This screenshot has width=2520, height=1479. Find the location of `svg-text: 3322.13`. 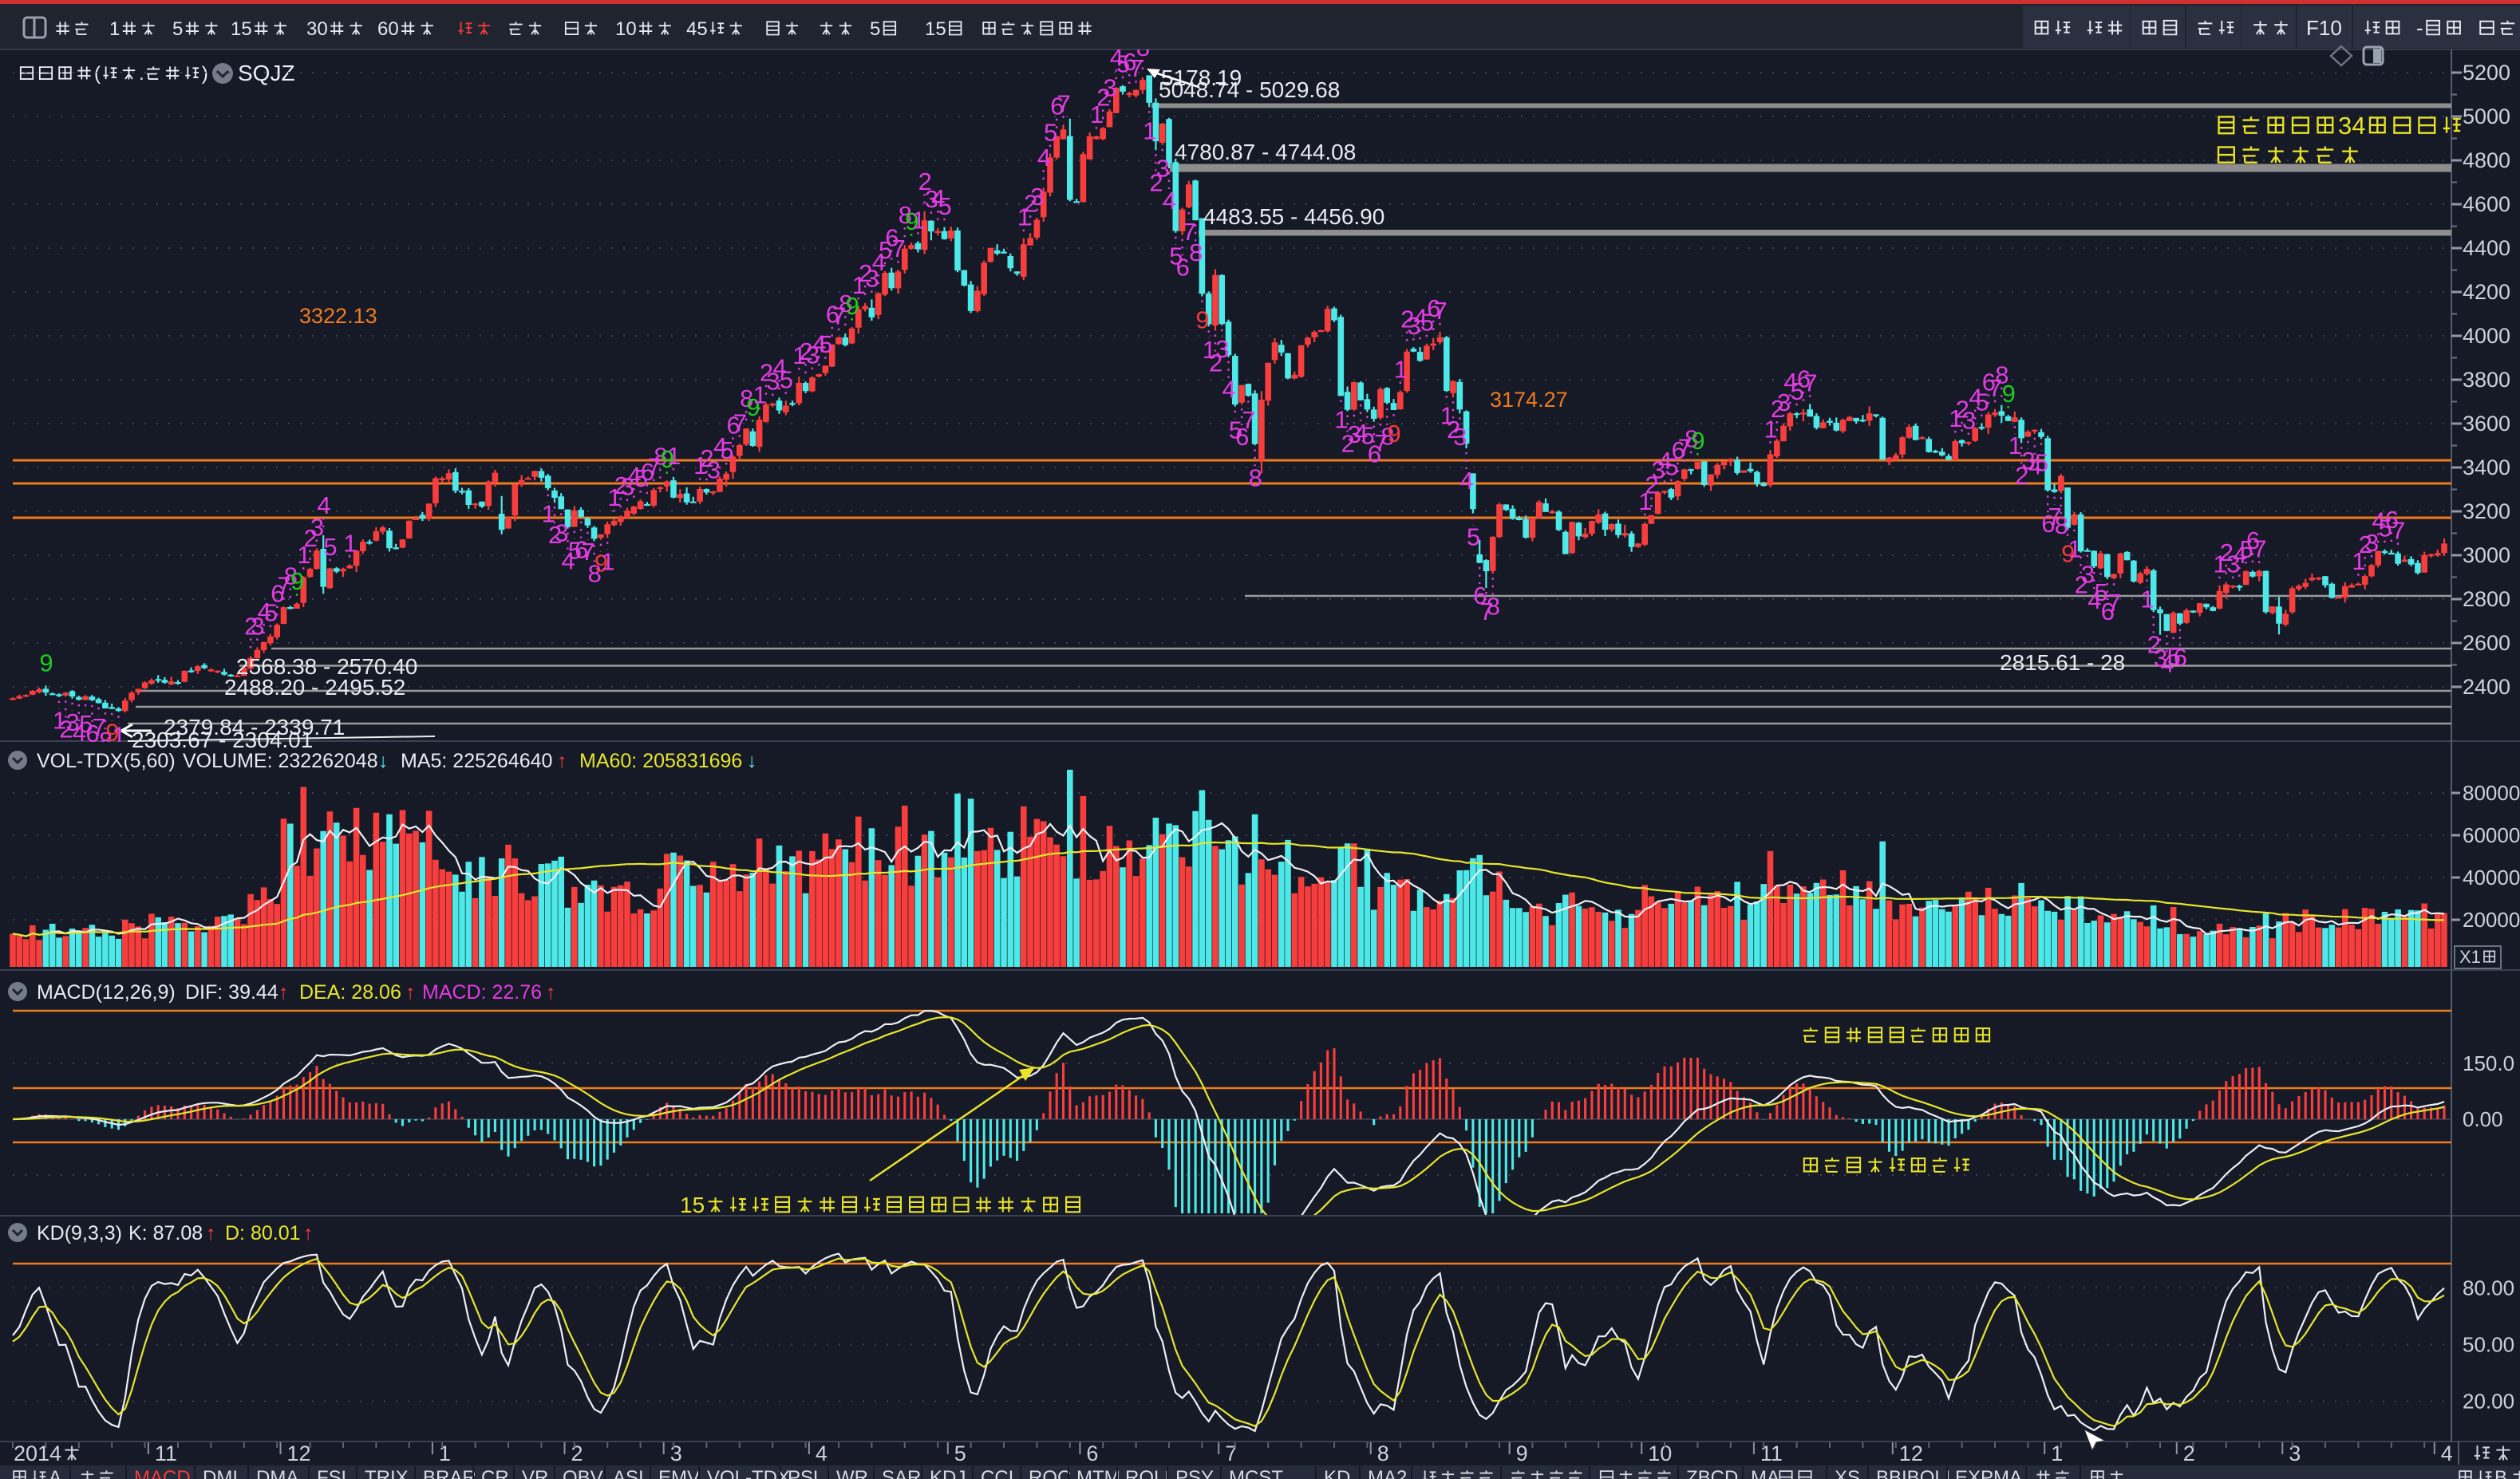

svg-text: 3322.13 is located at coordinates (338, 316).